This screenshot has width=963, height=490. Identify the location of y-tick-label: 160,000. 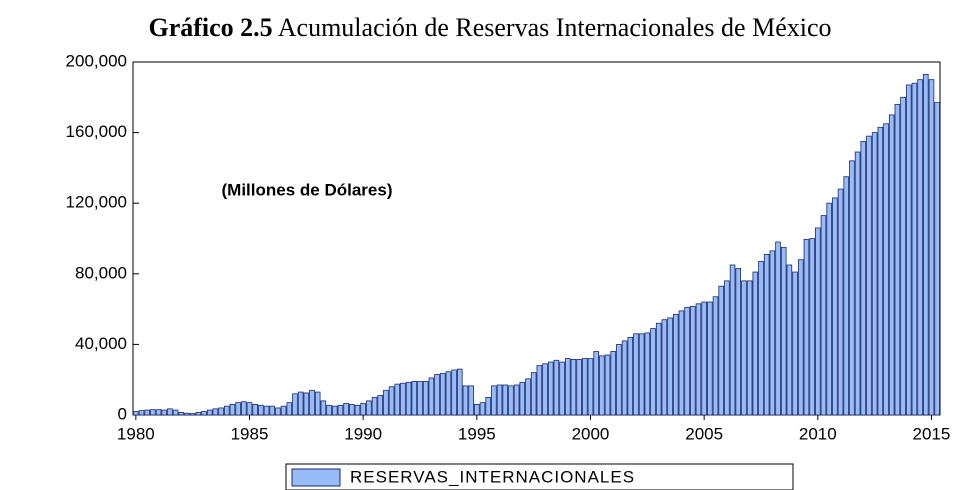
(96, 131).